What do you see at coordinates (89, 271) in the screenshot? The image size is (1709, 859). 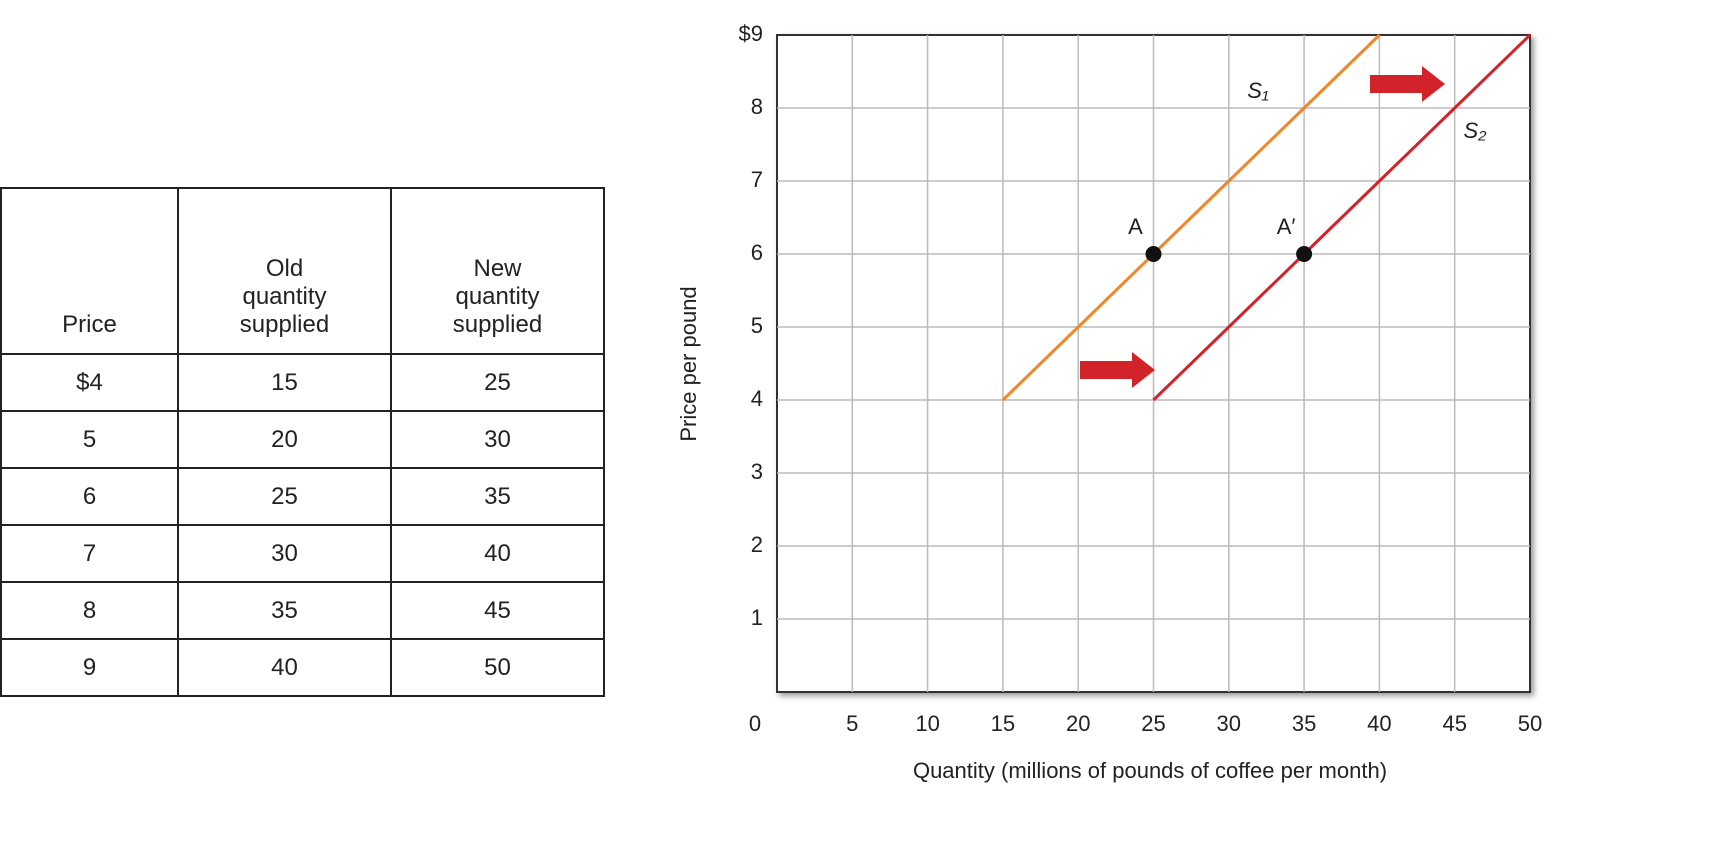 I see `column-header: Price` at bounding box center [89, 271].